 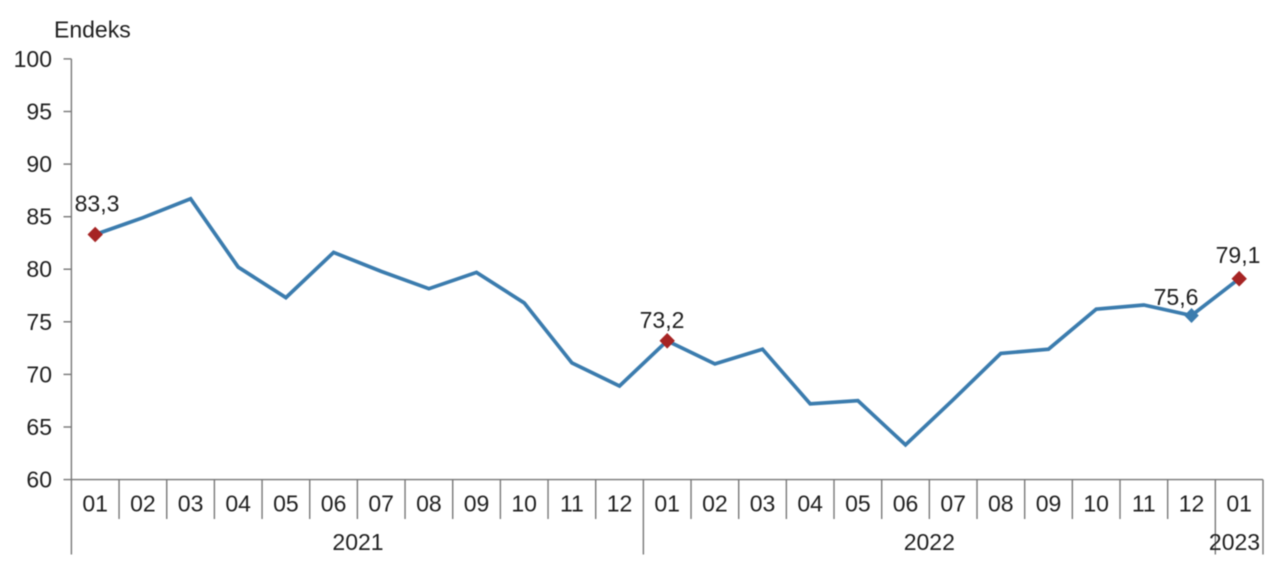 What do you see at coordinates (39, 269) in the screenshot?
I see `svg-text: 80` at bounding box center [39, 269].